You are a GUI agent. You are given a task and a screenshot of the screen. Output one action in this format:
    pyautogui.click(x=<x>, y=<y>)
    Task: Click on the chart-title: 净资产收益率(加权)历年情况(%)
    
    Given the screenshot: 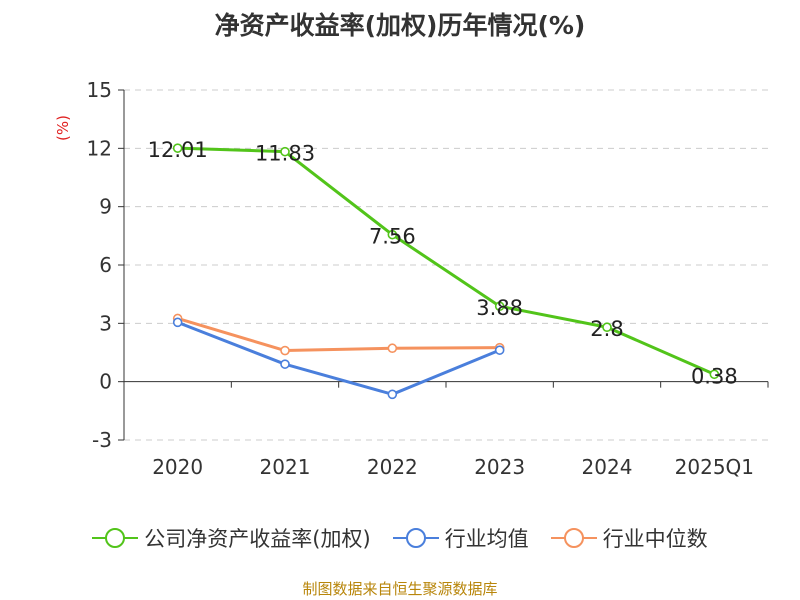 What is the action you would take?
    pyautogui.click(x=400, y=25)
    